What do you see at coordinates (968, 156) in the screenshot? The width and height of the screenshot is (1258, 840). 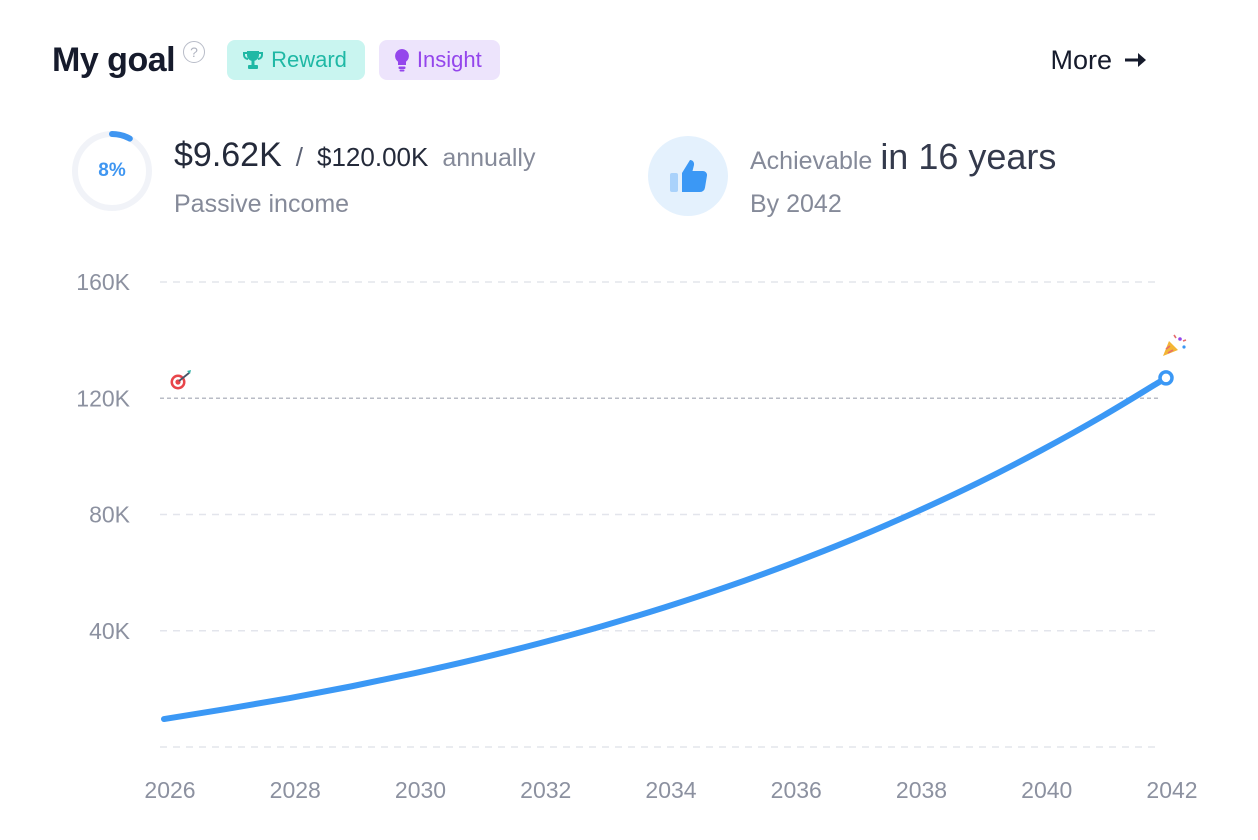 I see `achievable-years: in 16 years` at bounding box center [968, 156].